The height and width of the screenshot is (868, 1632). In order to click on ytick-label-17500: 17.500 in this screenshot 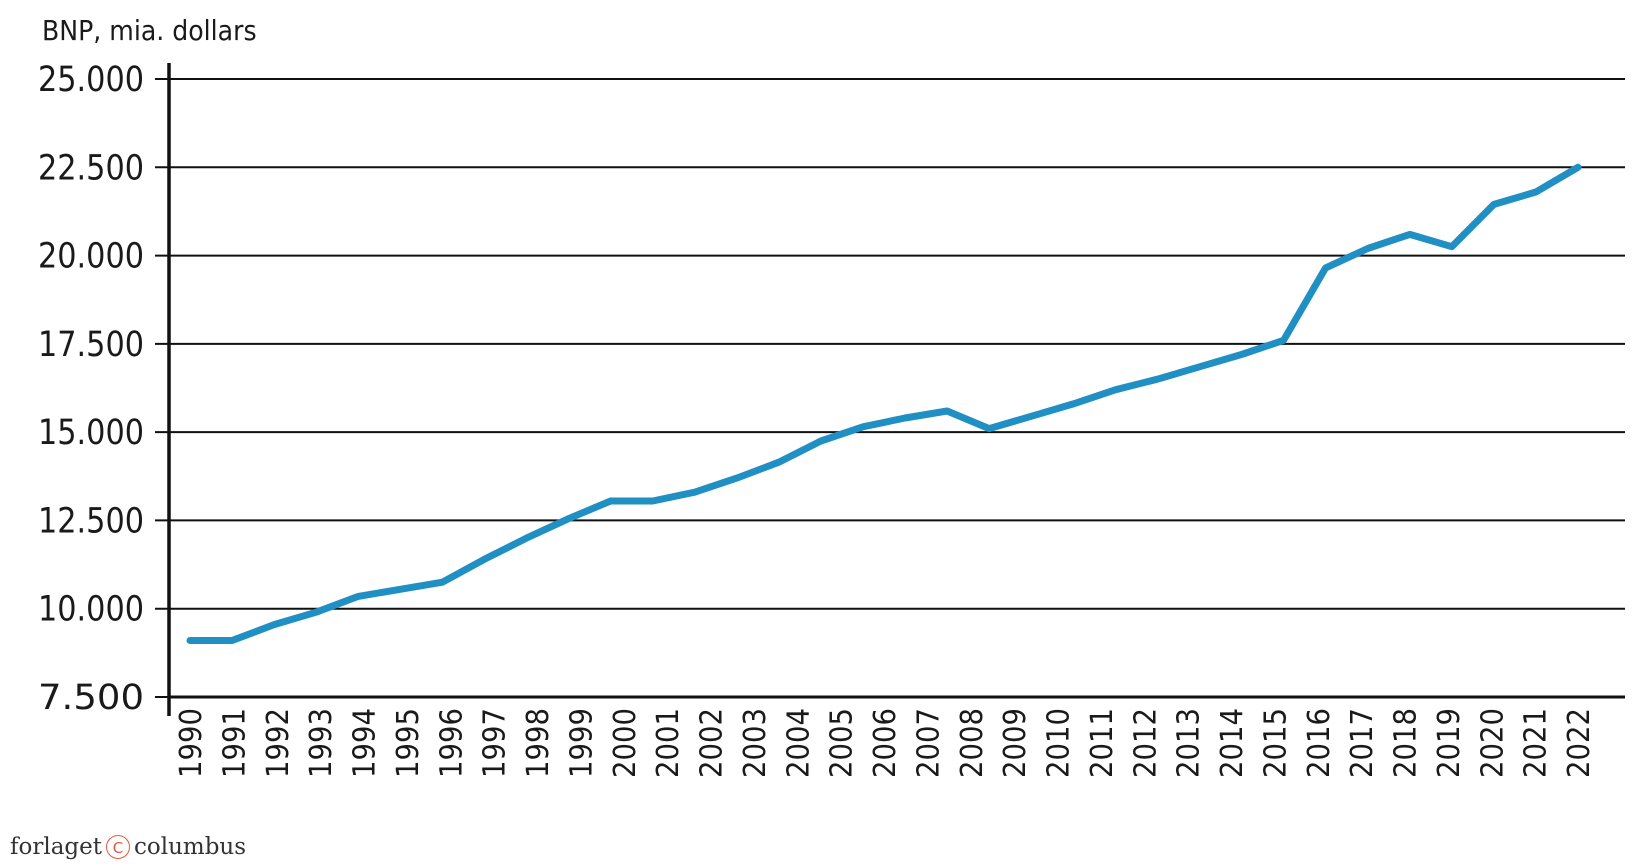, I will do `click(91, 345)`.